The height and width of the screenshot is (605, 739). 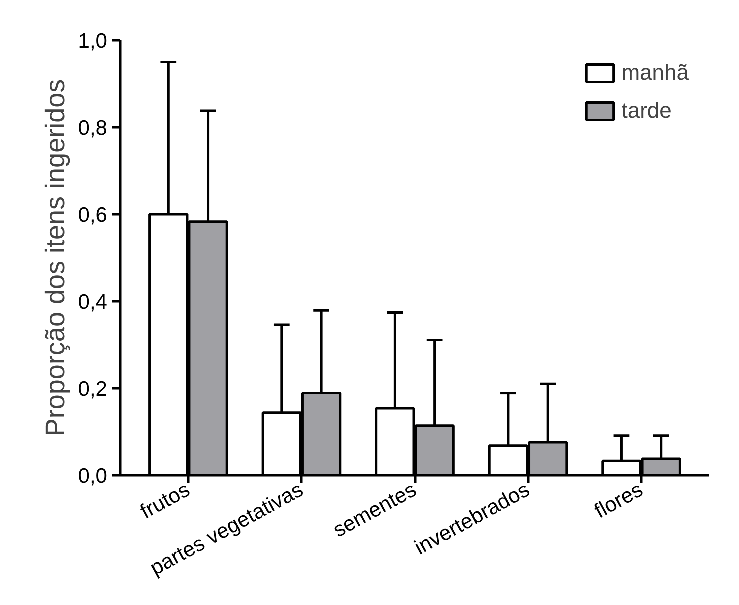 I want to click on x-tick-label: frutos, so click(x=165, y=501).